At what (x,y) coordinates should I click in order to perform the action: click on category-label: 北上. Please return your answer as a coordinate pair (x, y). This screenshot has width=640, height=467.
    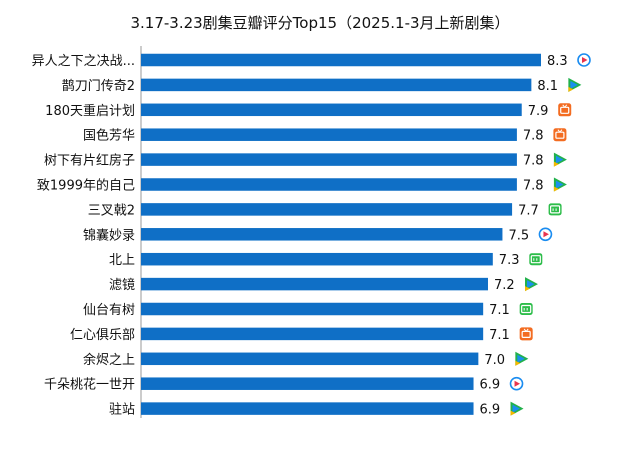
    Looking at the image, I should click on (122, 260).